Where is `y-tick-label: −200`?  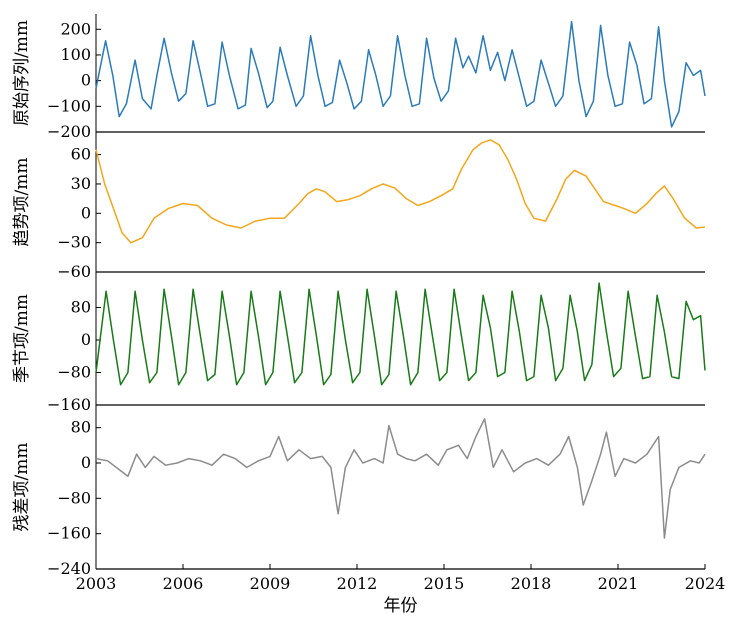
y-tick-label: −200 is located at coordinates (69, 131).